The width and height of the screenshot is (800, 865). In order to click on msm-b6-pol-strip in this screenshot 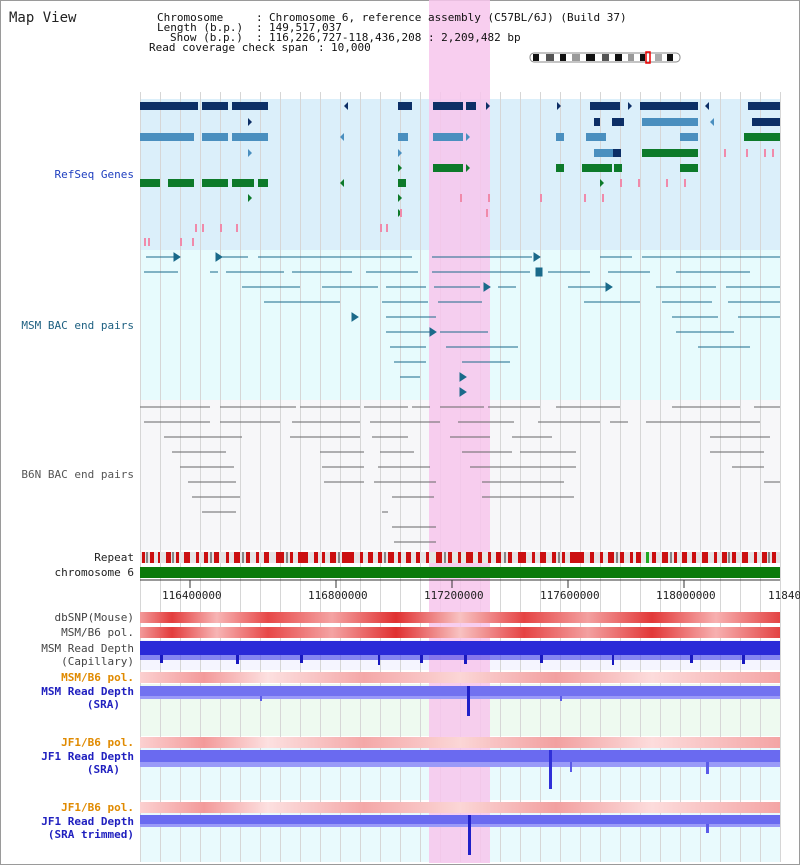, I will do `click(460, 632)`.